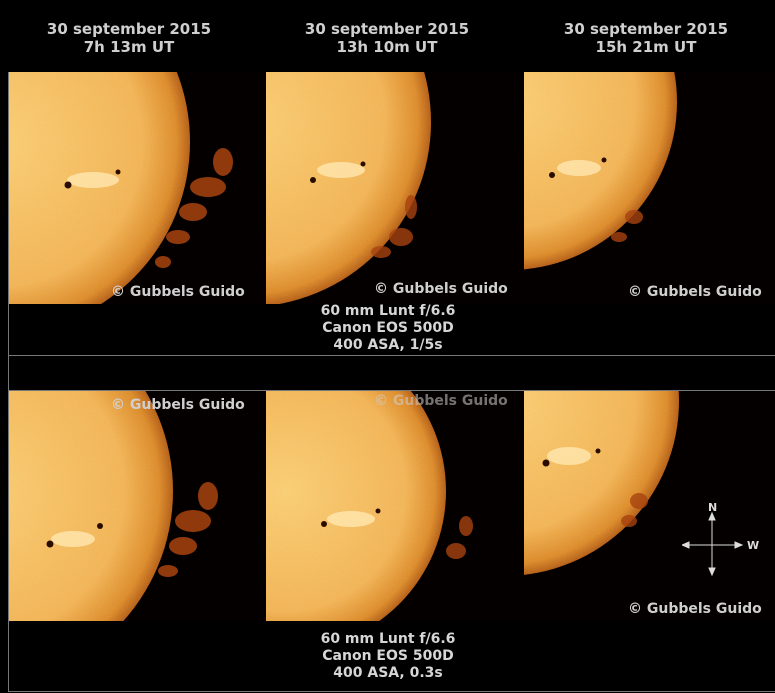 Image resolution: width=775 pixels, height=693 pixels. I want to click on header-frame-3: 30 september 2015 15h 21m UT, so click(646, 56).